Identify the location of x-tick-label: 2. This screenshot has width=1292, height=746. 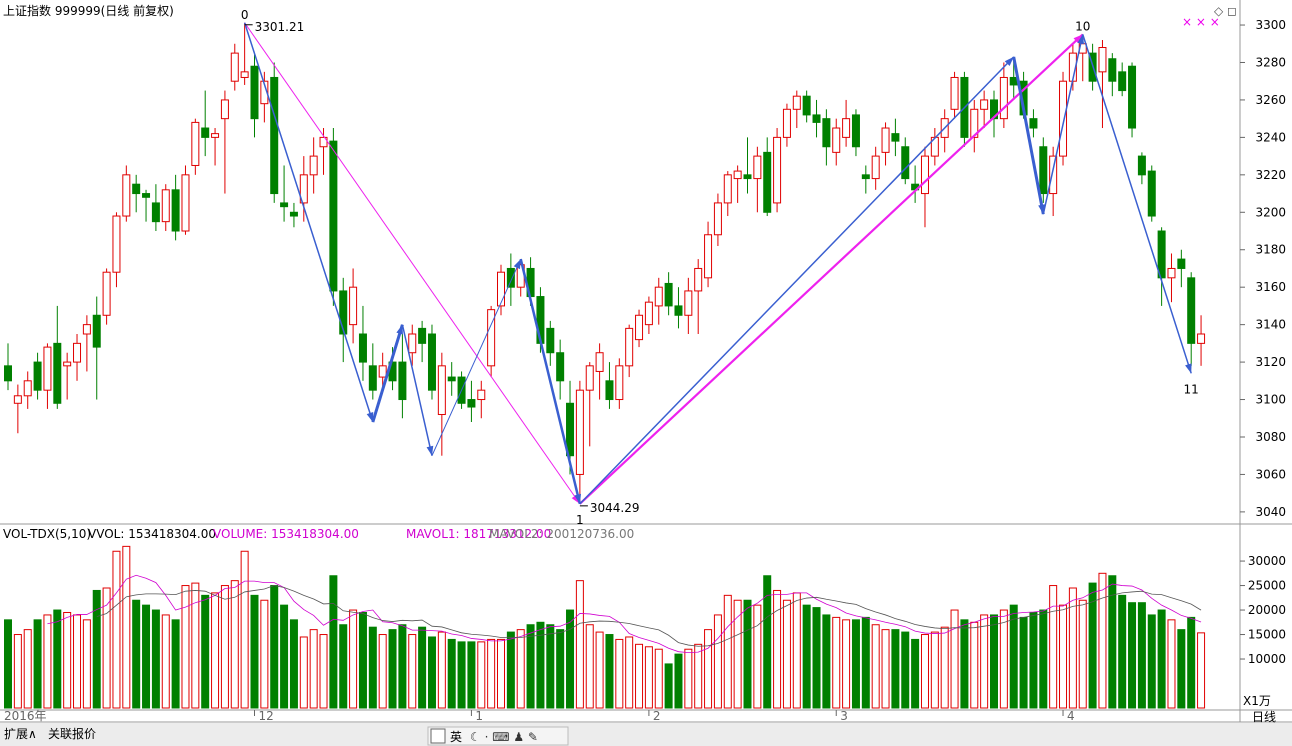
(657, 716).